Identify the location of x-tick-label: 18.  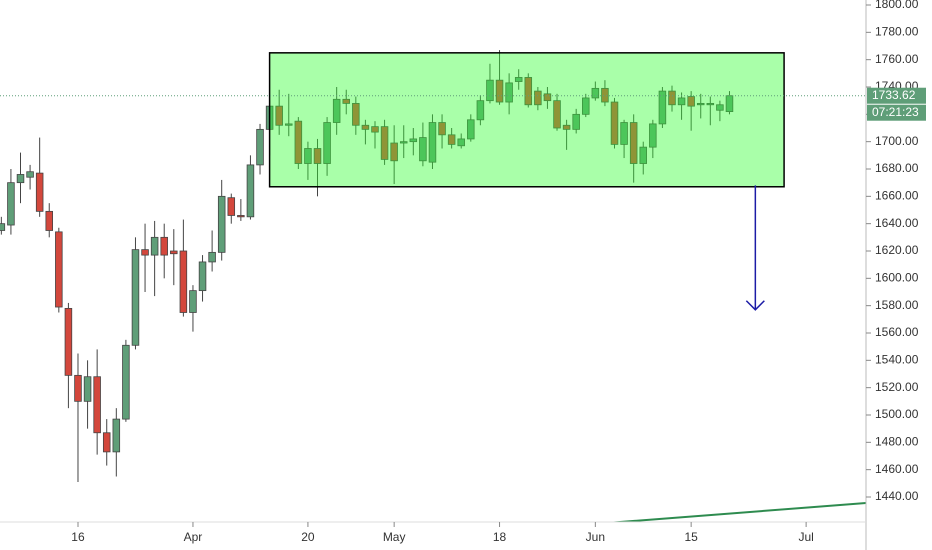
(500, 537).